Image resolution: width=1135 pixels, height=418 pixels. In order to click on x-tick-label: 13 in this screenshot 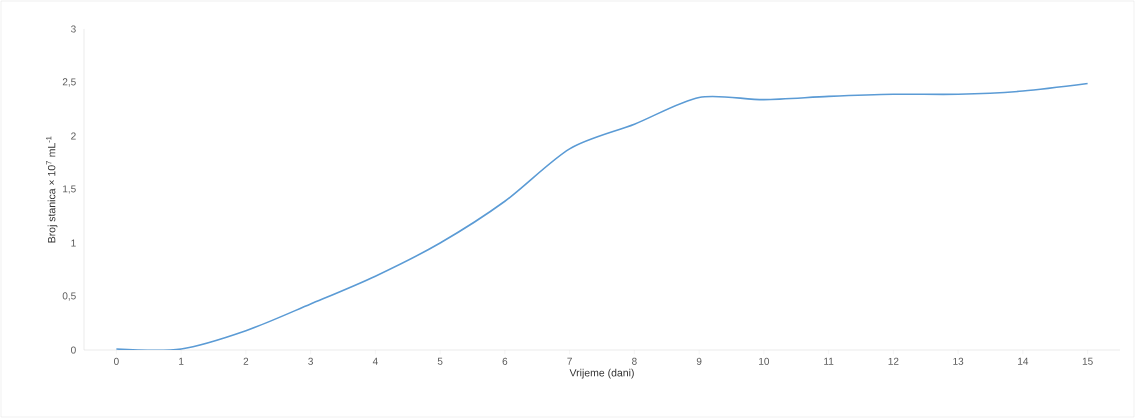, I will do `click(958, 361)`.